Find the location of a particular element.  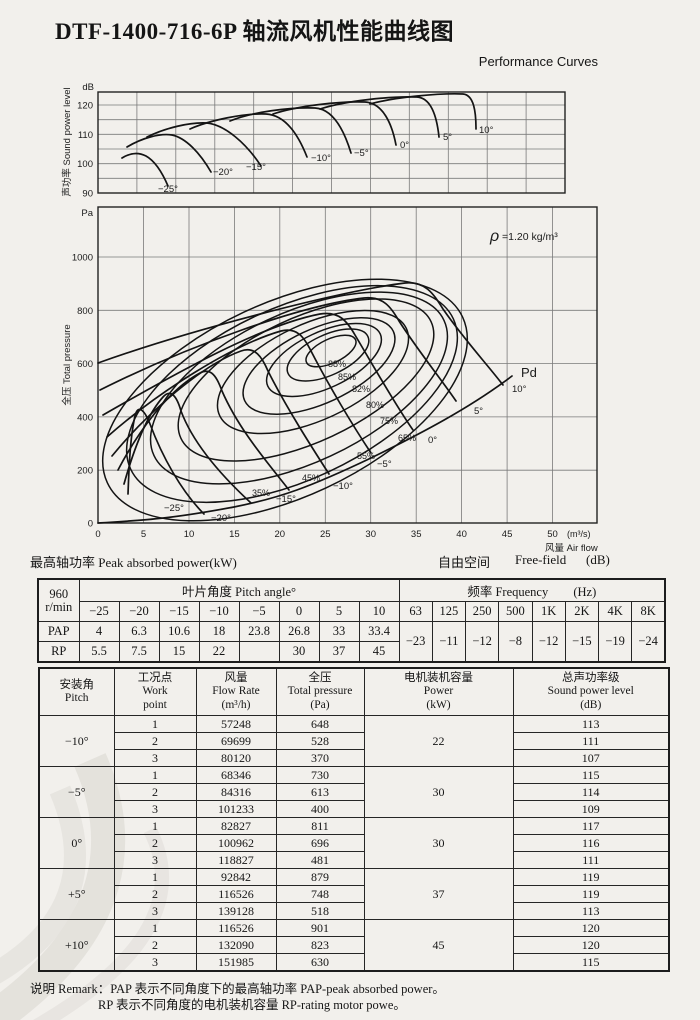

flow-rate-cell: 80120 is located at coordinates (236, 758).